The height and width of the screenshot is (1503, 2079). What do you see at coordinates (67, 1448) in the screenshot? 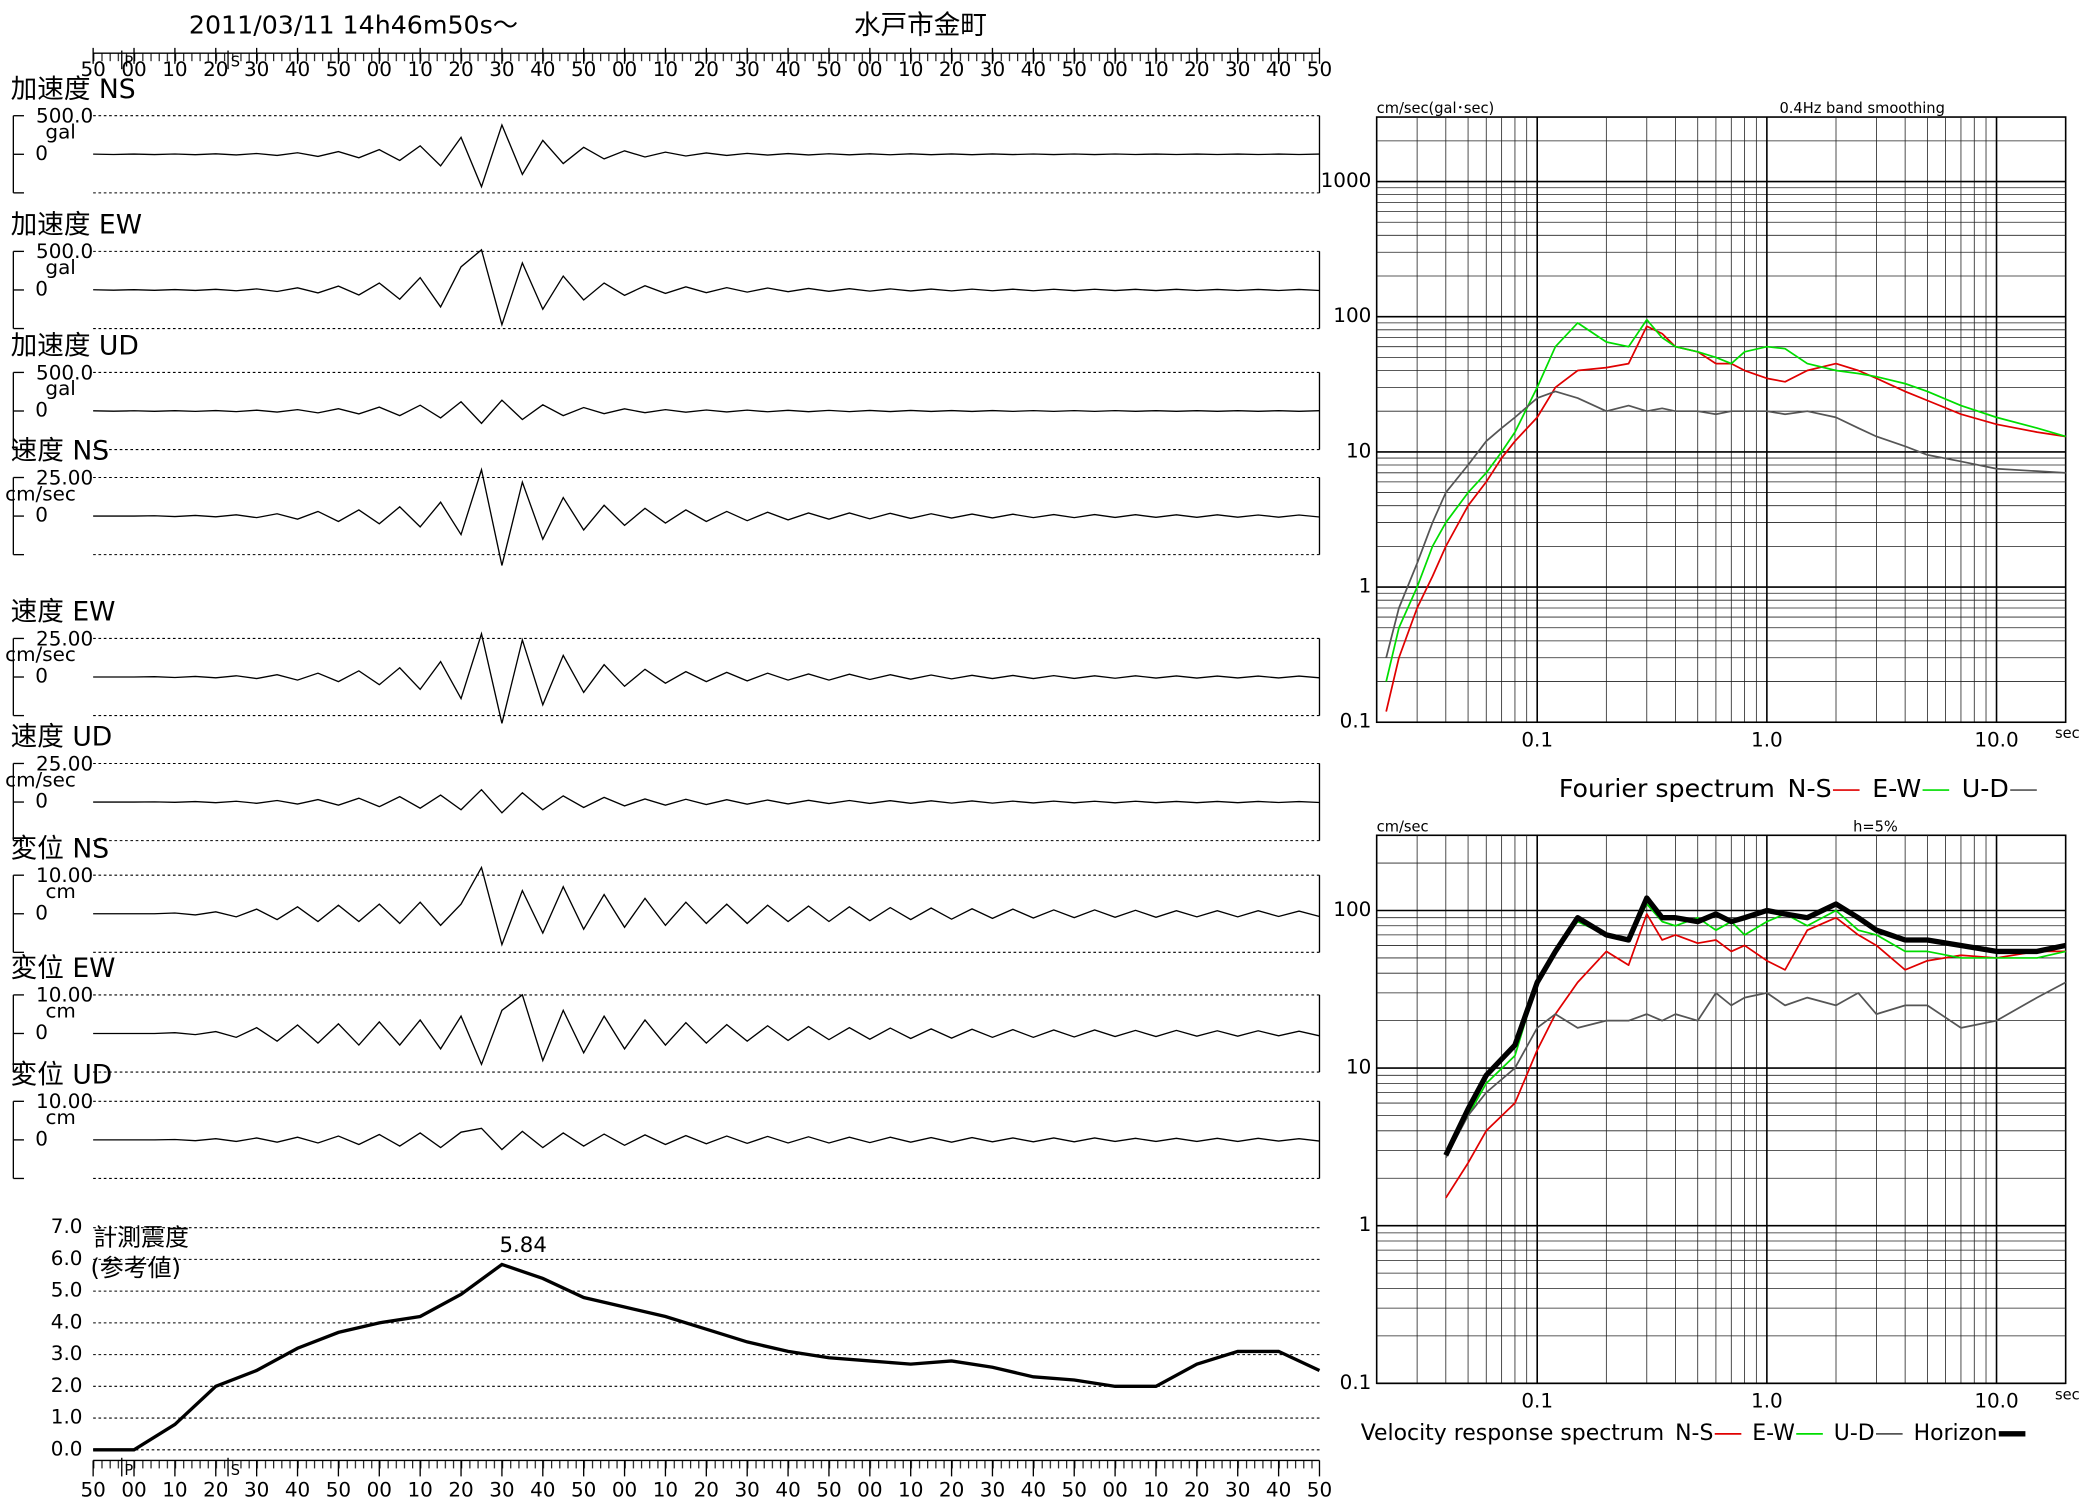
I see `y-tick-label: 0.0` at bounding box center [67, 1448].